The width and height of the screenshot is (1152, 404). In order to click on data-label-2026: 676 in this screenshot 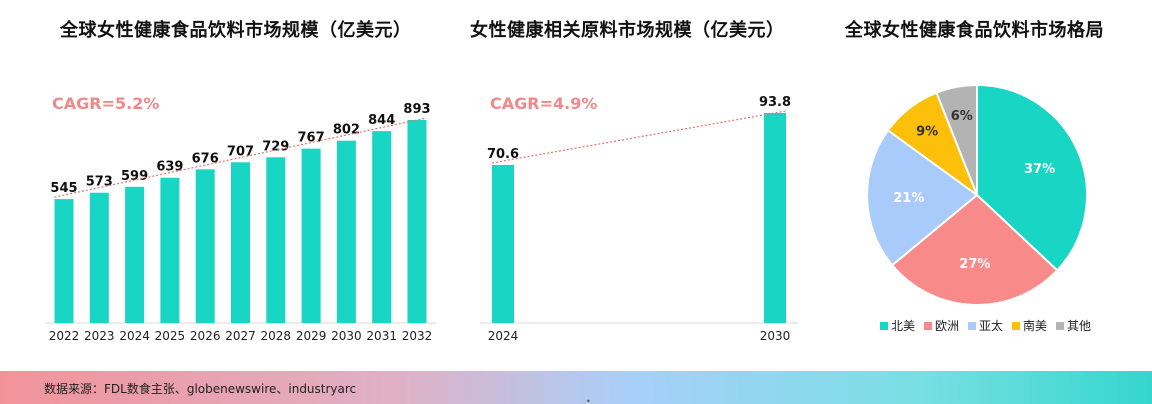, I will do `click(205, 158)`.